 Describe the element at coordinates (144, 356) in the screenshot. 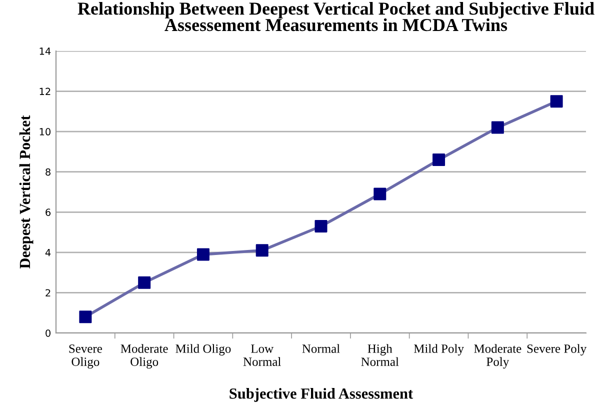

I see `x-tick-label: Moderate Oligo` at that location.